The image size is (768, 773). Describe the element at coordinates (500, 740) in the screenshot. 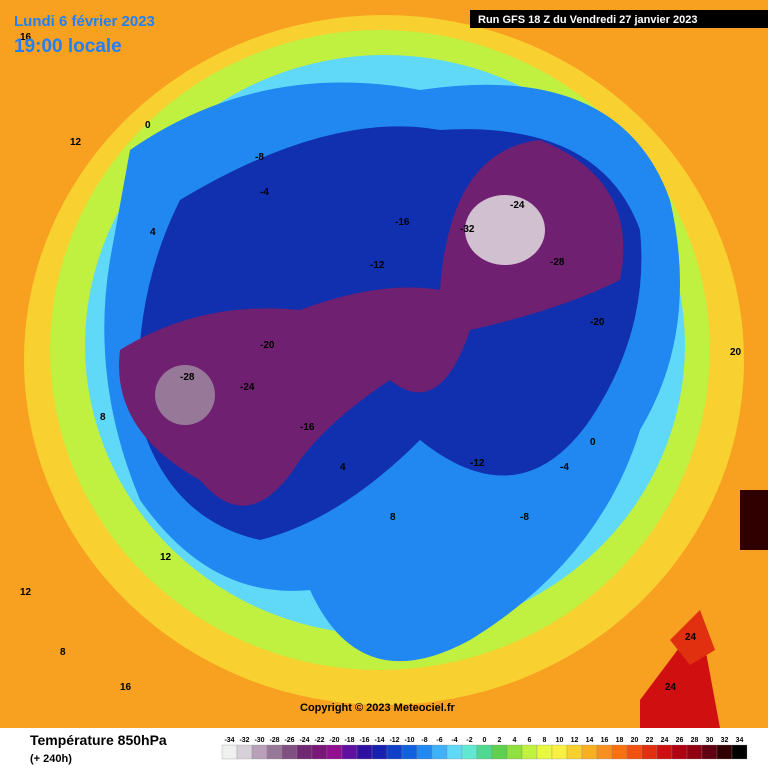

I see `legend-tick: 2` at that location.